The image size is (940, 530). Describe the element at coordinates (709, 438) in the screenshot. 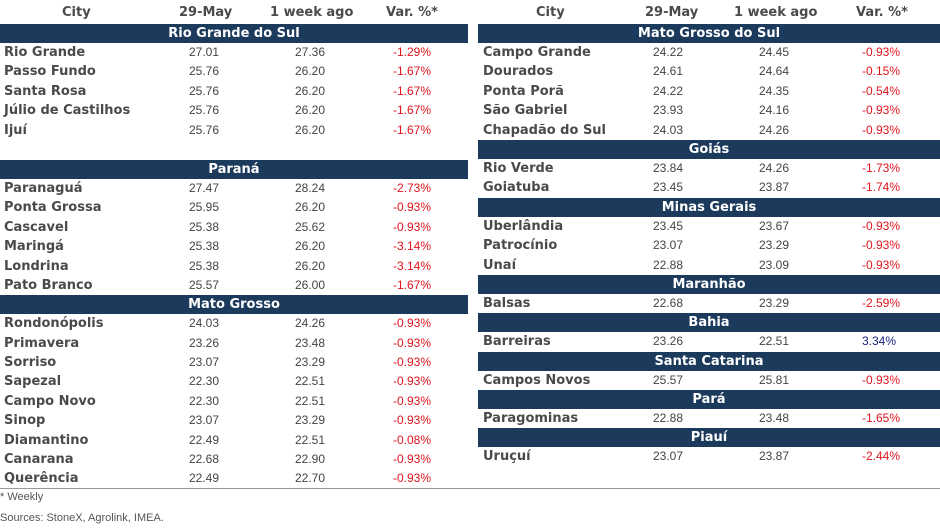

I see `section-header: Piauí` at that location.